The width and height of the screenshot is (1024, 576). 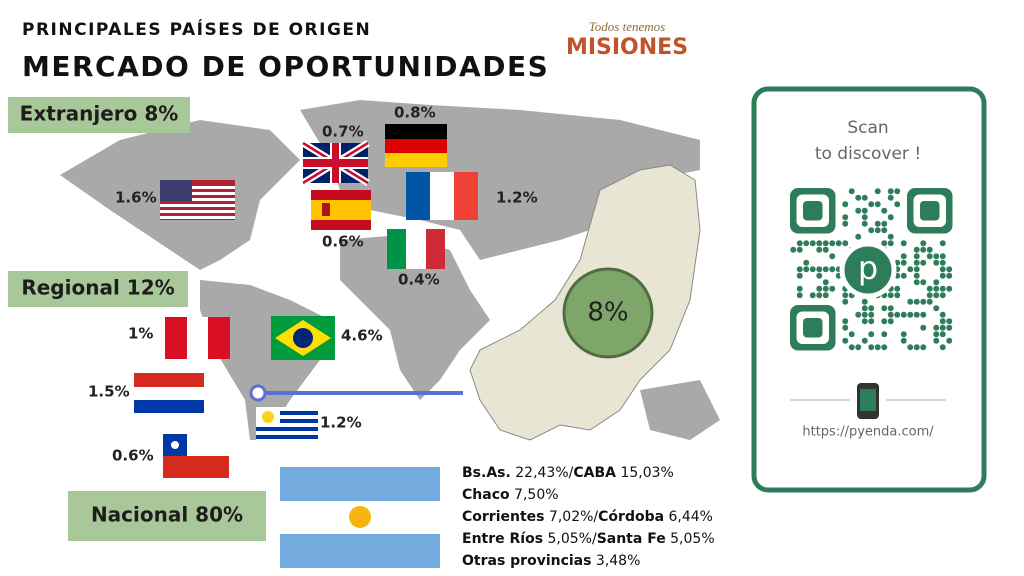 I want to click on qr-logo-letter: p, so click(x=868, y=268).